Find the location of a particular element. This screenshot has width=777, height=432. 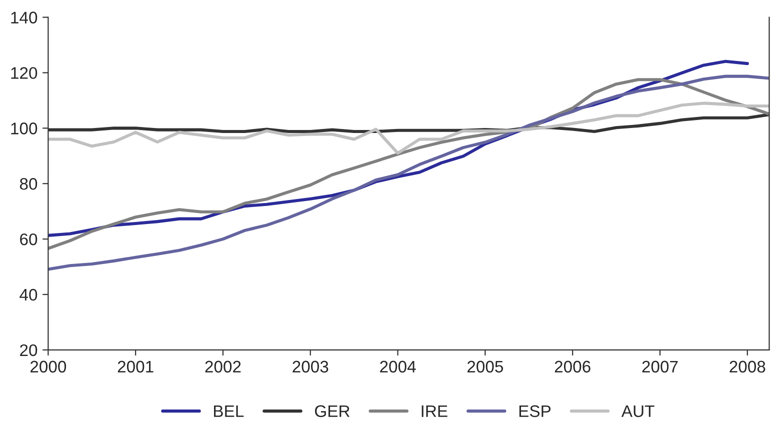

legend-label: GER is located at coordinates (332, 411).